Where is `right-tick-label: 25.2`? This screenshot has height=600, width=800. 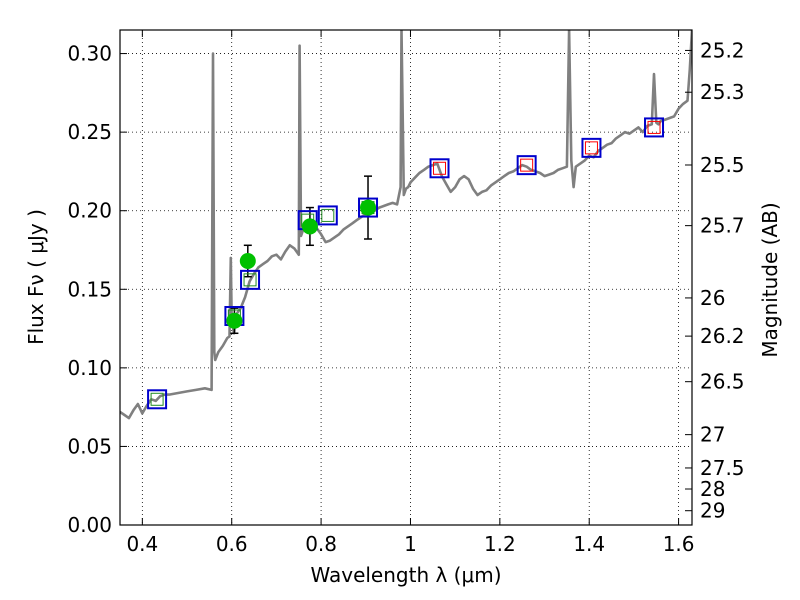
right-tick-label: 25.2 is located at coordinates (722, 50).